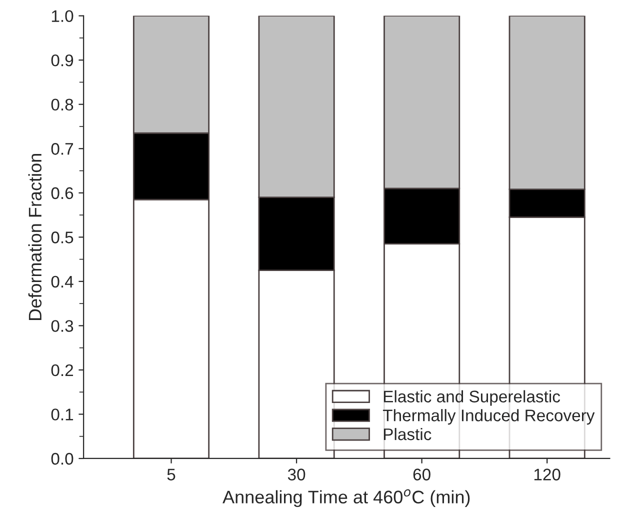  I want to click on y-tick-label: 0.0, so click(62, 458).